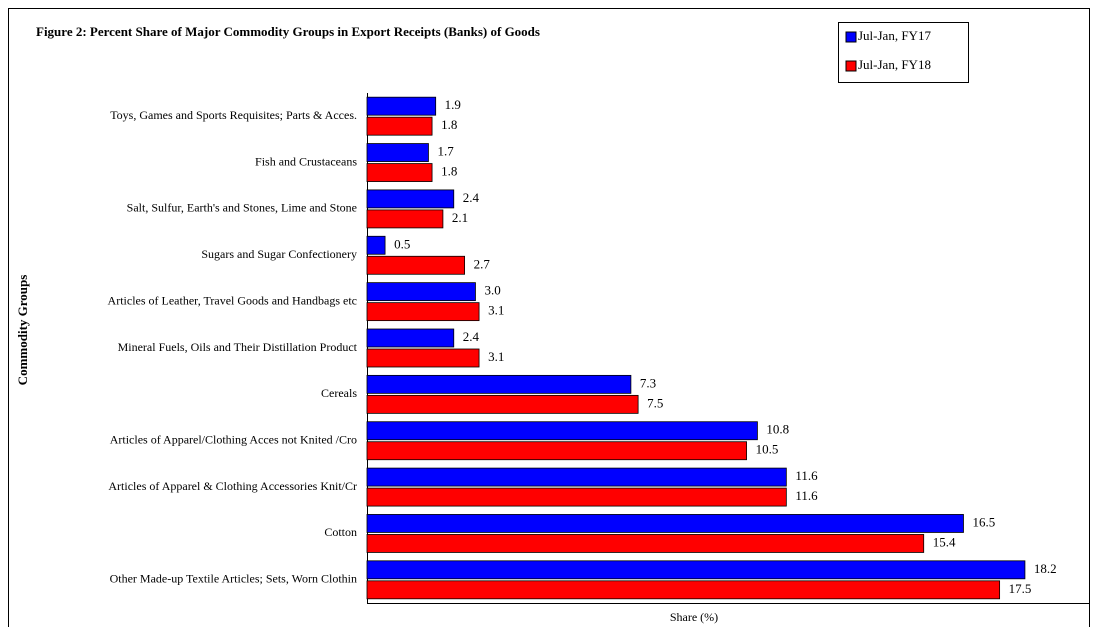  Describe the element at coordinates (694, 617) in the screenshot. I see `x-axis-label: Share (%)` at that location.